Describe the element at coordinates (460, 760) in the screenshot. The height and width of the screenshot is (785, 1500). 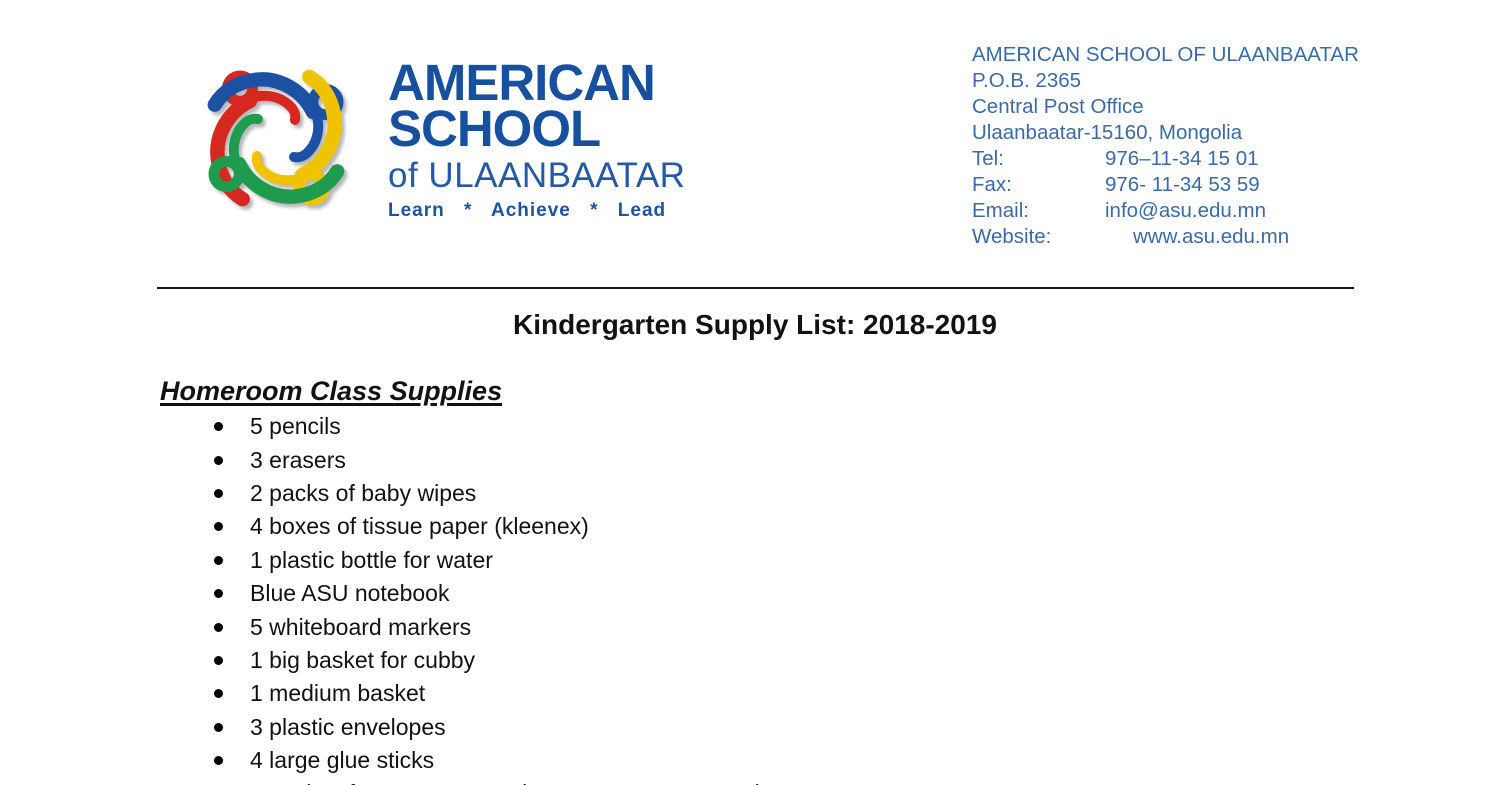
I see `list-item: 4 large glue sticks` at that location.